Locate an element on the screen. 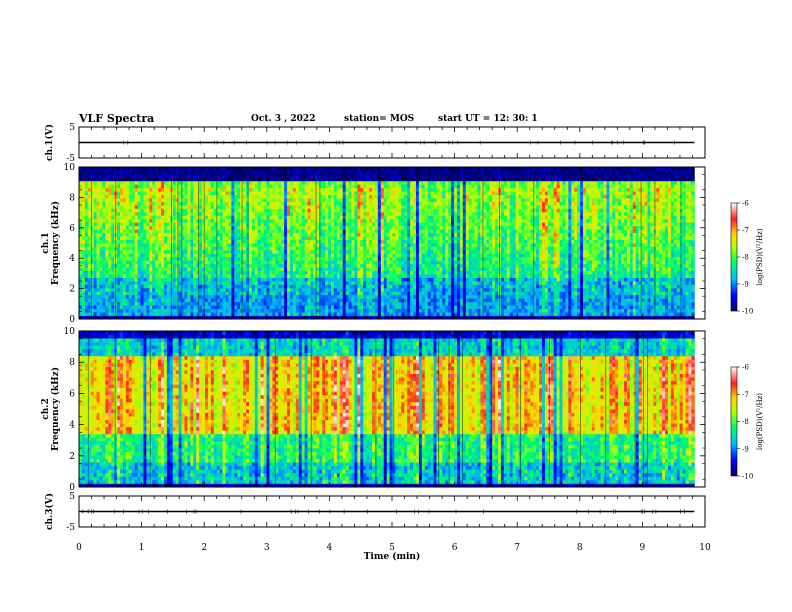  y-axis-label: ch.3(V) is located at coordinates (49, 511).